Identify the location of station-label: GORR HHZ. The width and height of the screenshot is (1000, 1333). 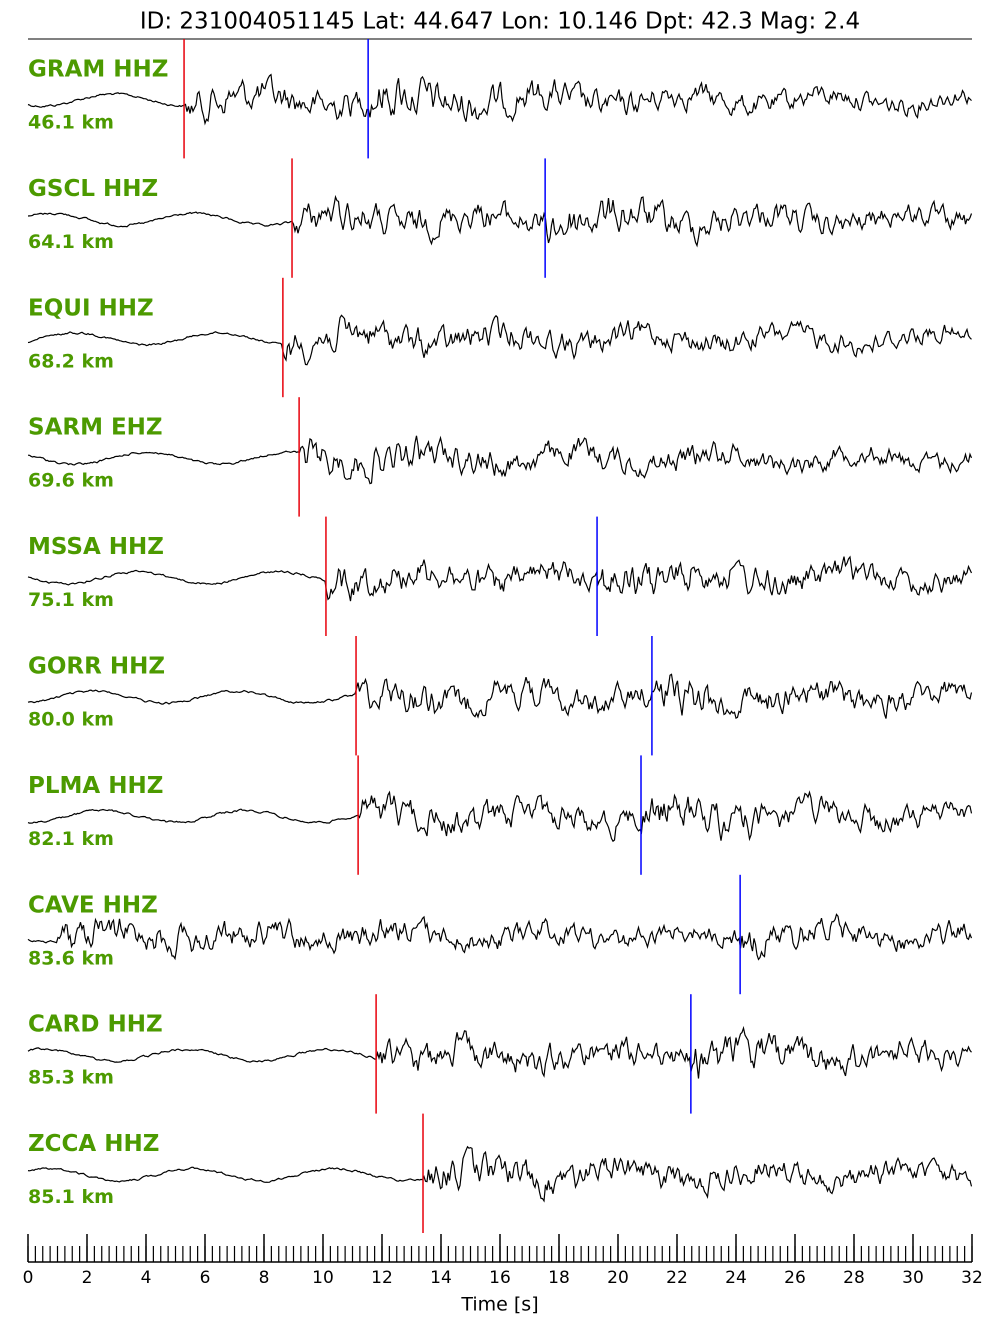
(96, 667).